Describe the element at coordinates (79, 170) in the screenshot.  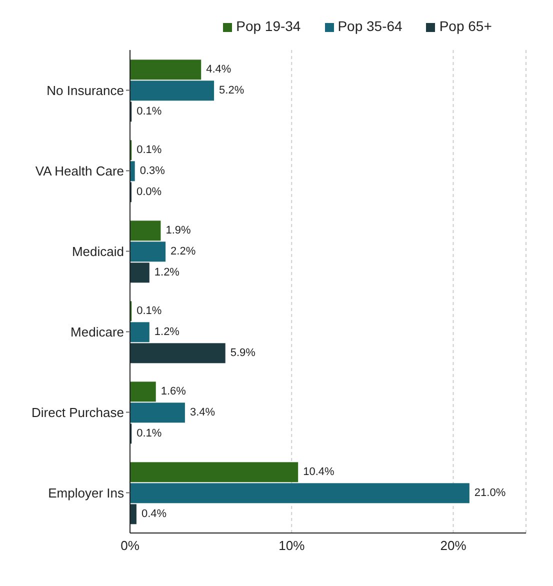
I see `y-tick-label: VA Health Care` at that location.